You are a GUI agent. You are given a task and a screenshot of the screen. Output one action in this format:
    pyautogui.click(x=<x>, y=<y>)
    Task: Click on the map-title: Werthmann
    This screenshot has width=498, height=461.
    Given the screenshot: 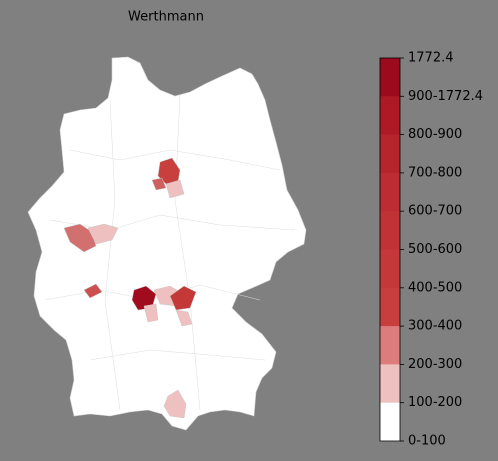 What is the action you would take?
    pyautogui.click(x=166, y=17)
    